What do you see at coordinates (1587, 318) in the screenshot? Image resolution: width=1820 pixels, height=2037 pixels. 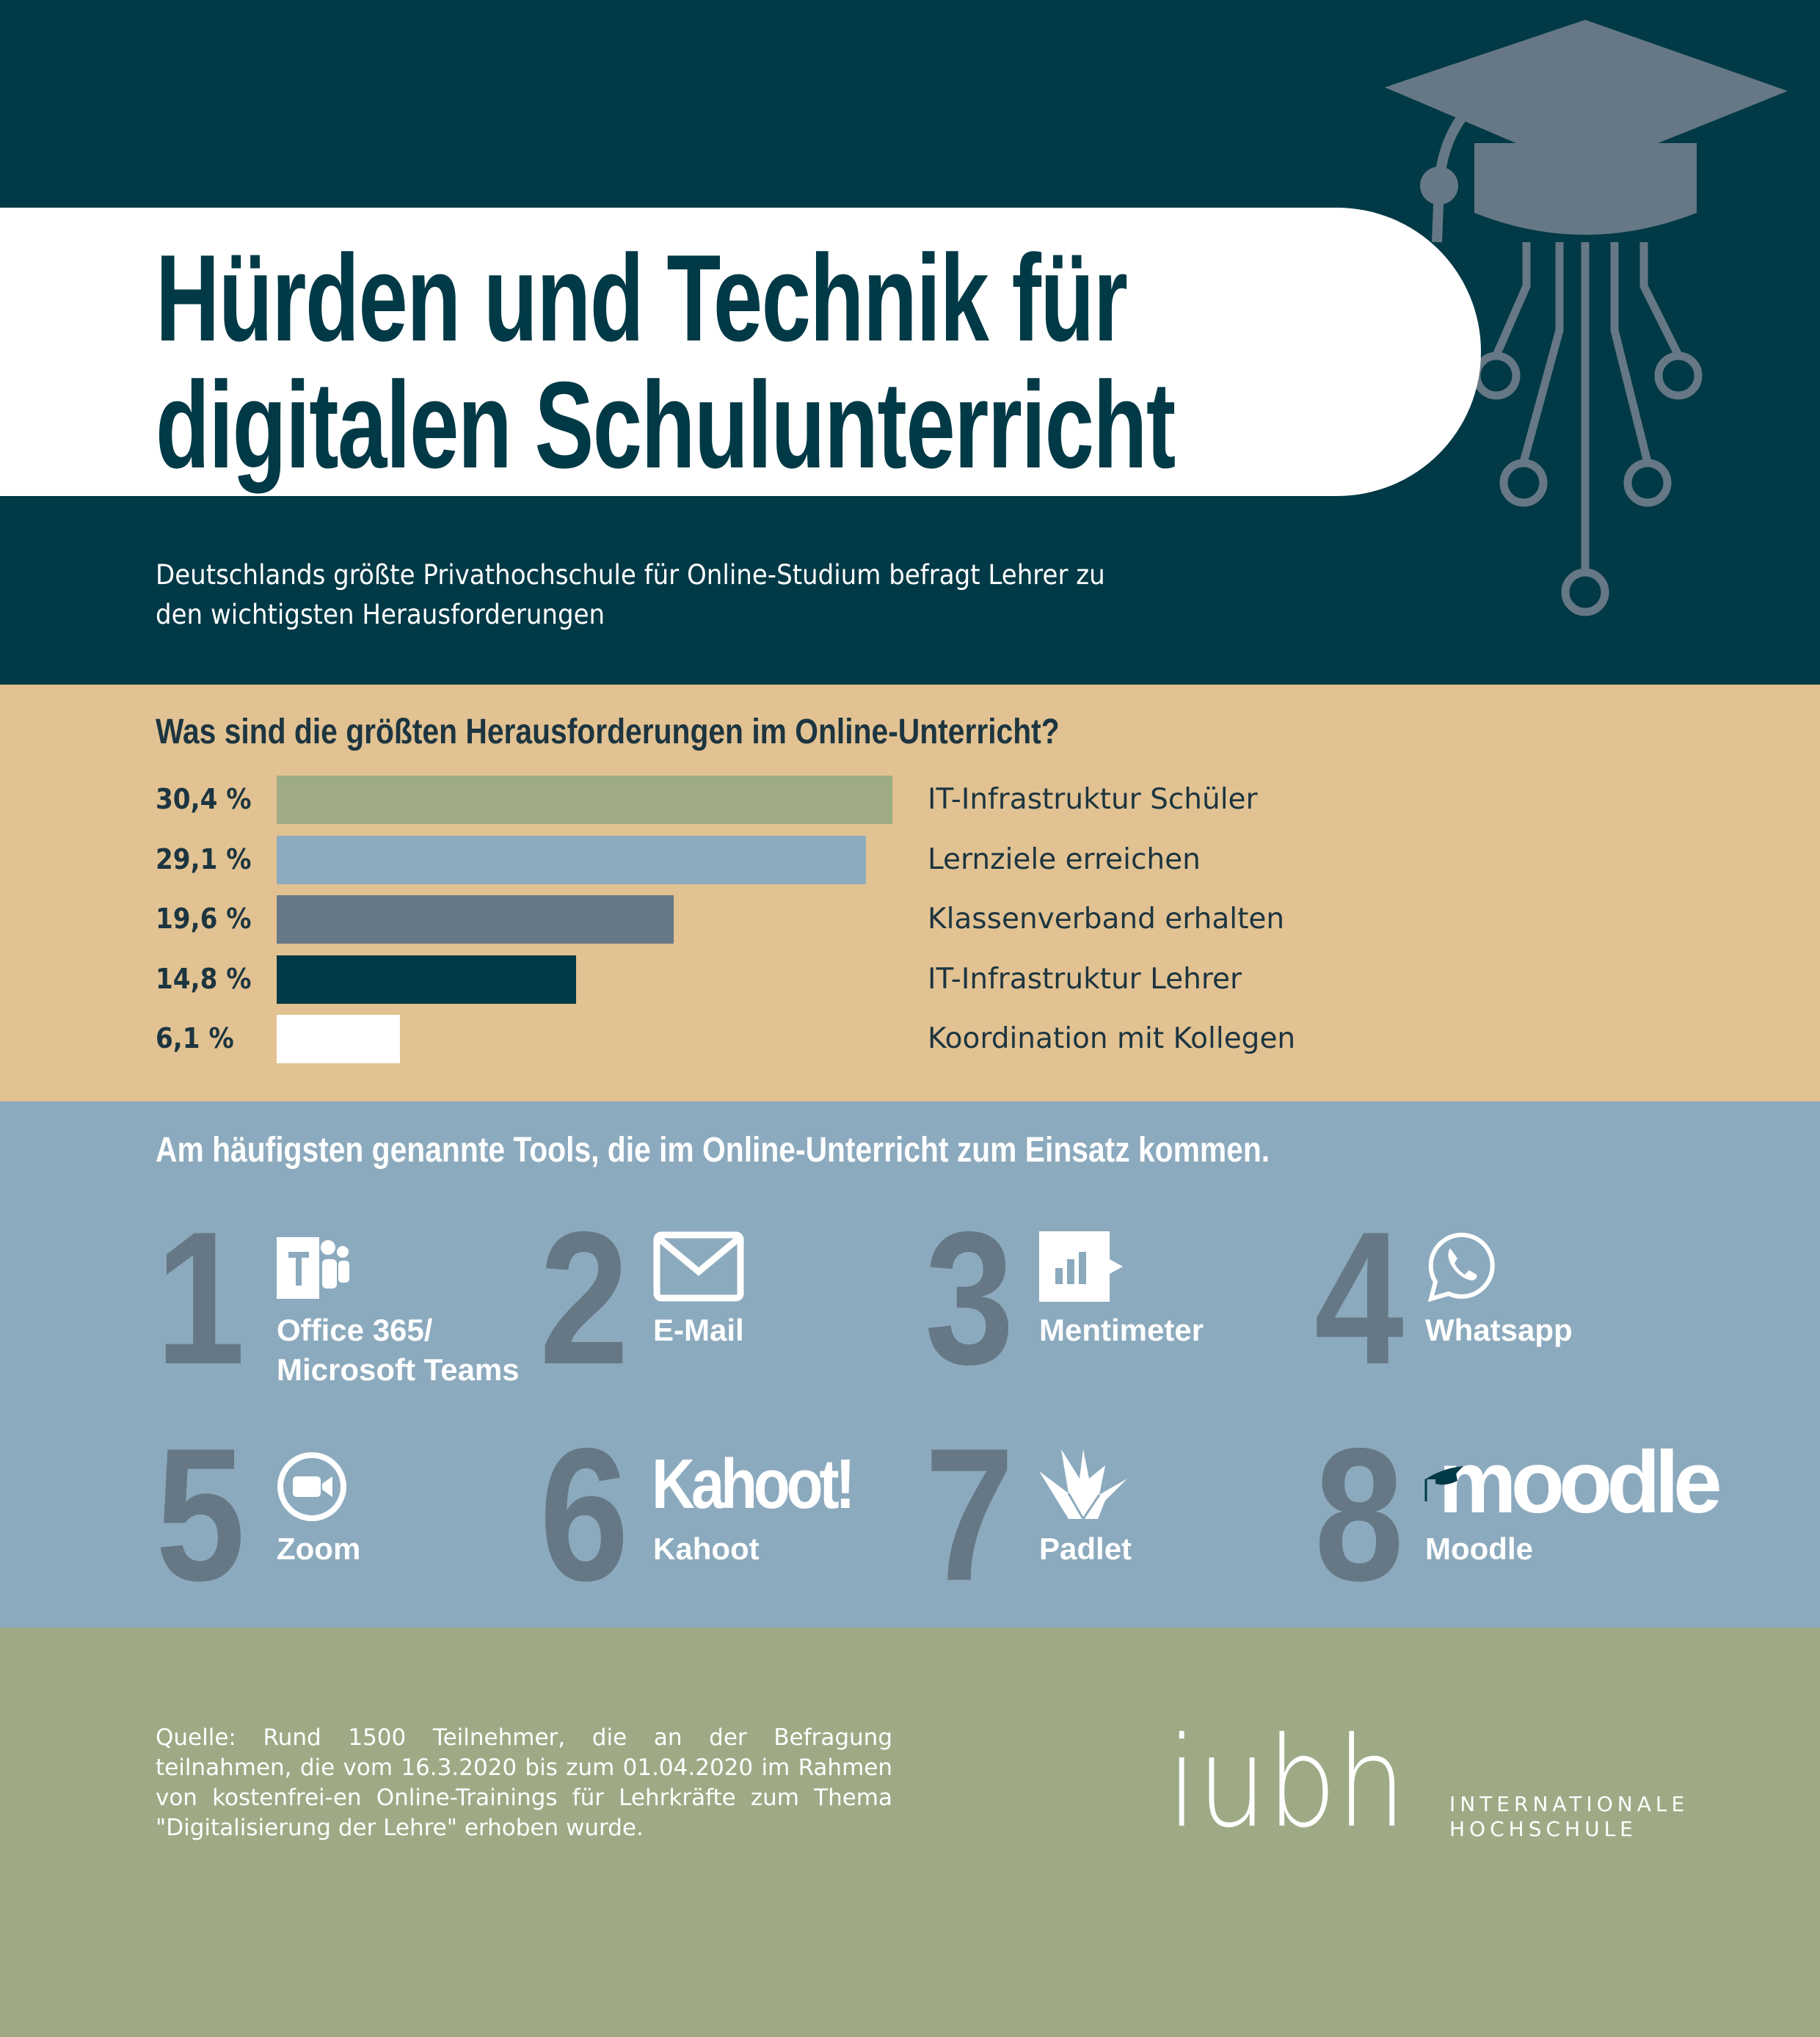 I see `graduation-cap-circuit-icon` at bounding box center [1587, 318].